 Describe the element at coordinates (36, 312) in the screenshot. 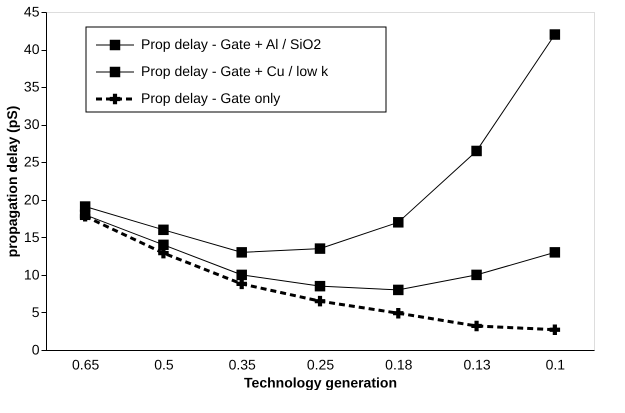

I see `y-tick-label: 5` at that location.